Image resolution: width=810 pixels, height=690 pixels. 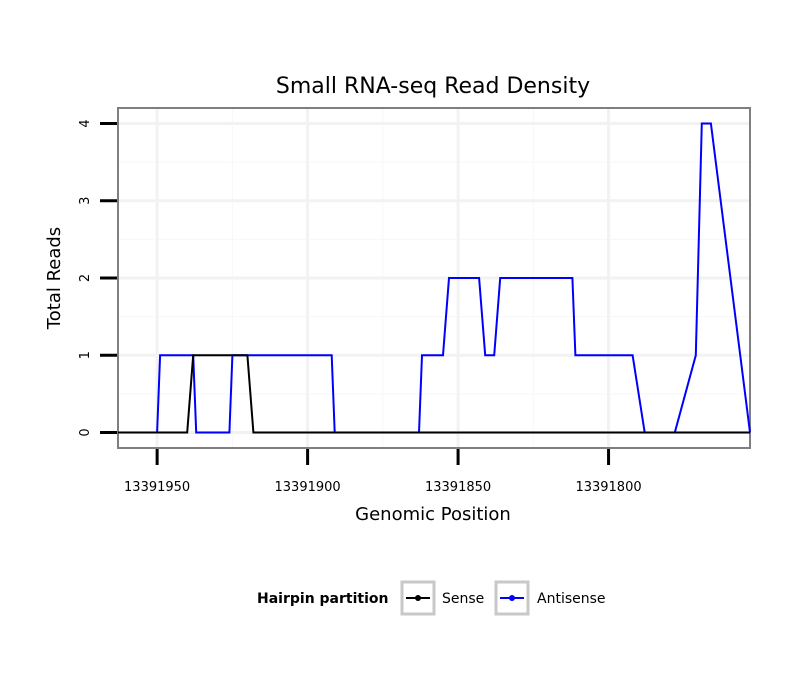 I want to click on x-tick-label: 13391950, so click(x=157, y=487).